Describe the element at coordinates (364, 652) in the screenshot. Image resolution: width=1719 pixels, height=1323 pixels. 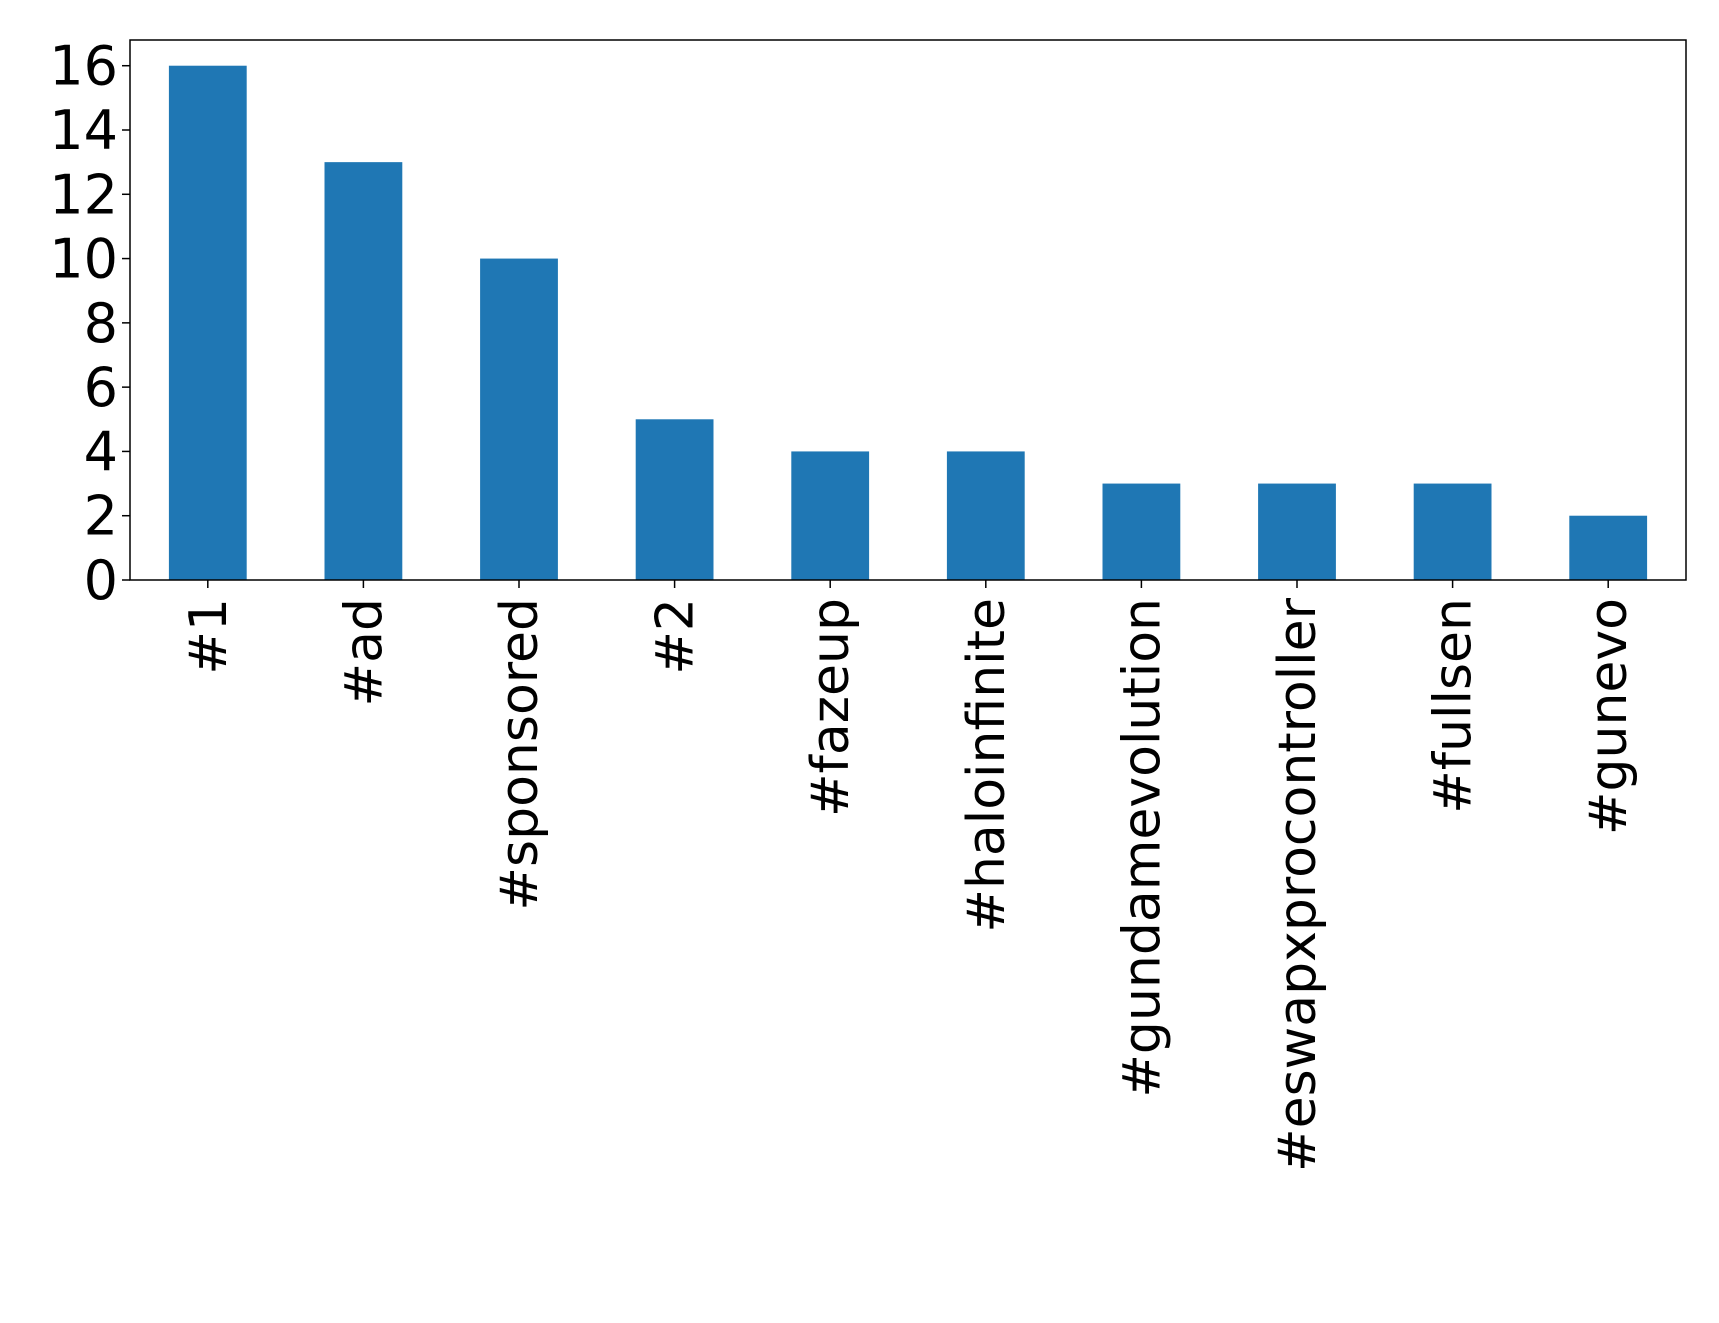
I see `x-tick-label-1: #ad` at that location.